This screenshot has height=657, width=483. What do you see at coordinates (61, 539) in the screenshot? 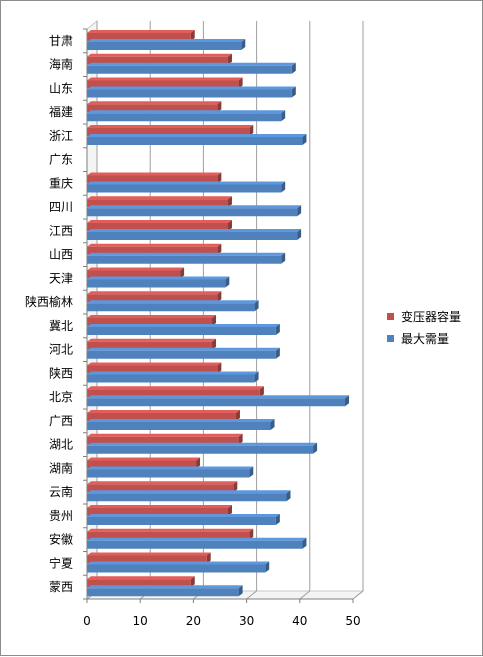
I see `category-label: 安徽` at bounding box center [61, 539].